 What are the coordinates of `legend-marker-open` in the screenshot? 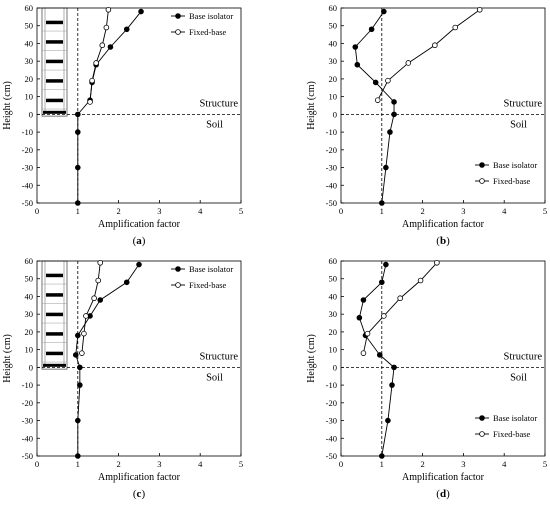 It's located at (482, 181).